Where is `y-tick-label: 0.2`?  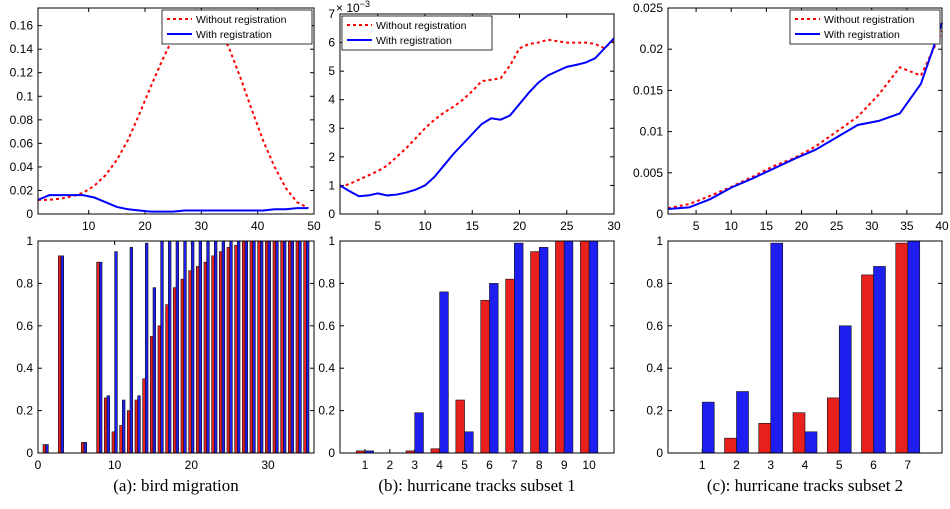
y-tick-label: 0.2 is located at coordinates (326, 411).